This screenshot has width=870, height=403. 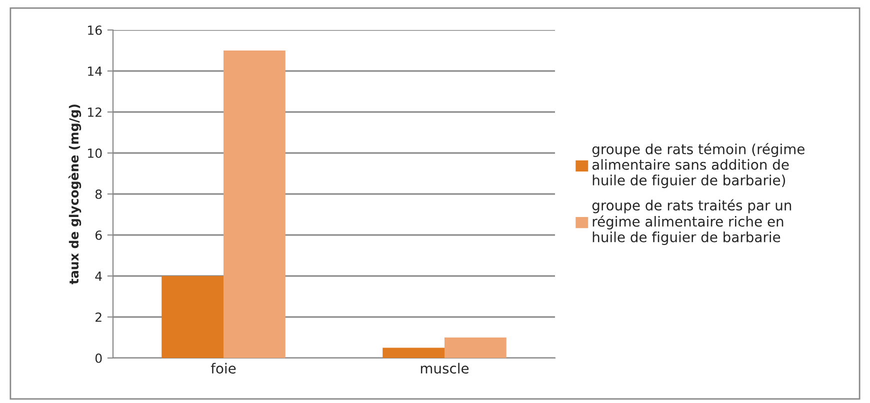 I want to click on y-tick-label: 10, so click(x=95, y=153).